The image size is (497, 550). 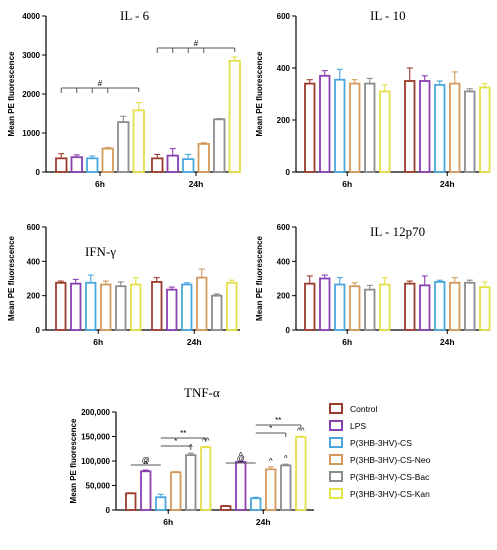 What do you see at coordinates (34, 261) in the screenshot?
I see `y-tick-label: 400` at bounding box center [34, 261].